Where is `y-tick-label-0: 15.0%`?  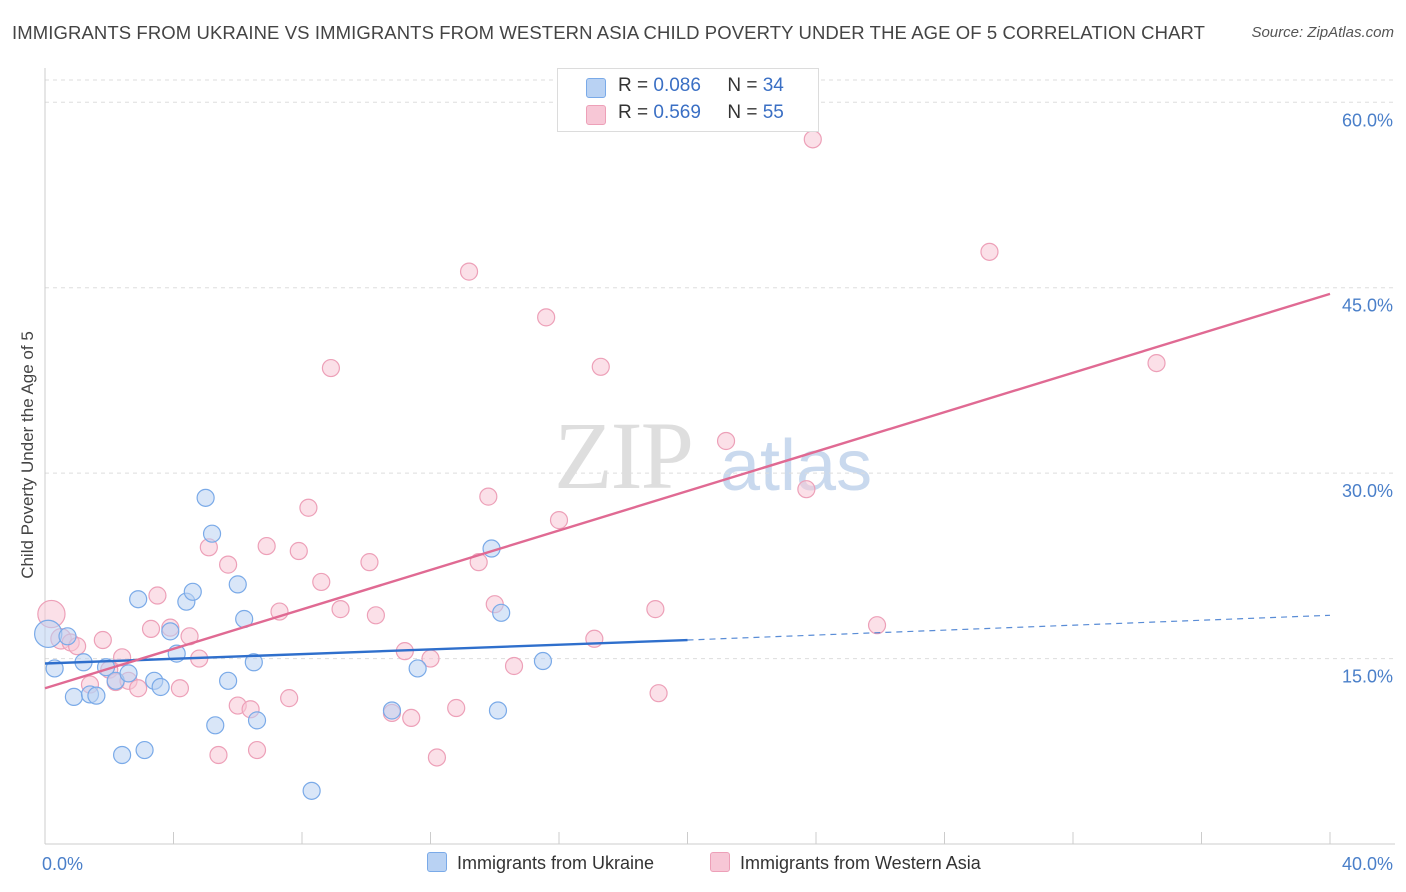 y-tick-label-0: 15.0% is located at coordinates (1367, 677).